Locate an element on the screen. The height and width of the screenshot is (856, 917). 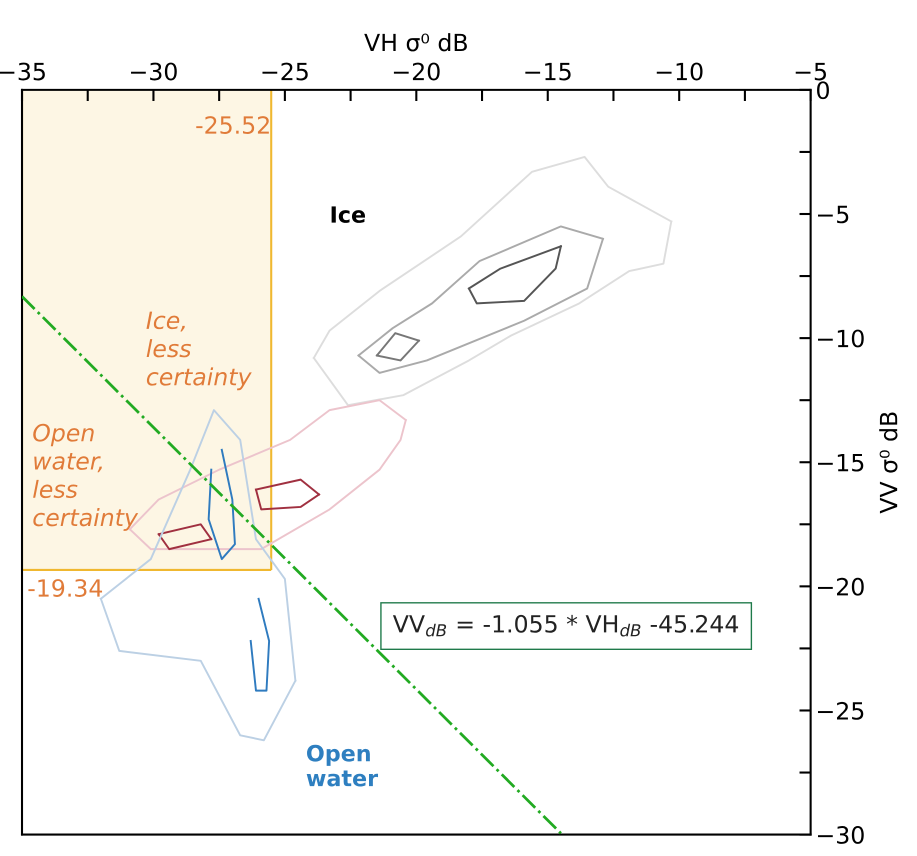
x-axis-title: VH σ⁰ dB is located at coordinates (415, 42).